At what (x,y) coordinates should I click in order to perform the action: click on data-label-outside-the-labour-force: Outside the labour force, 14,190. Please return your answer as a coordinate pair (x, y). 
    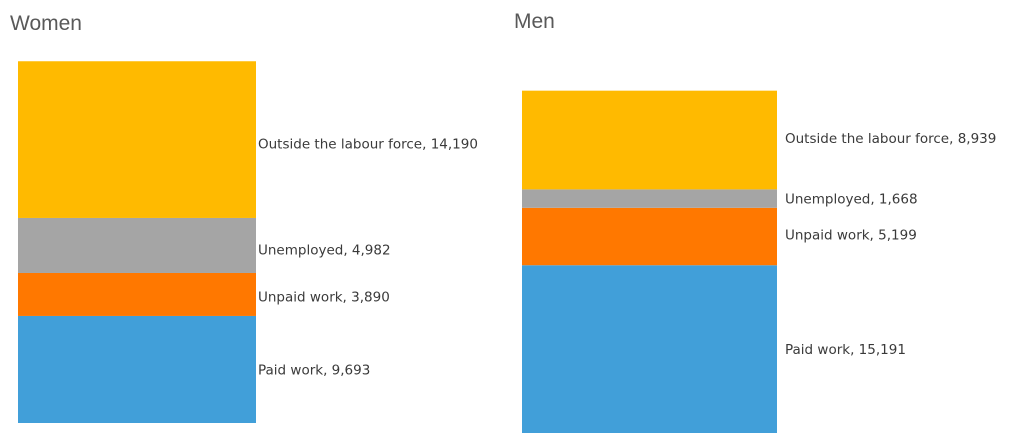
    Looking at the image, I should click on (368, 145).